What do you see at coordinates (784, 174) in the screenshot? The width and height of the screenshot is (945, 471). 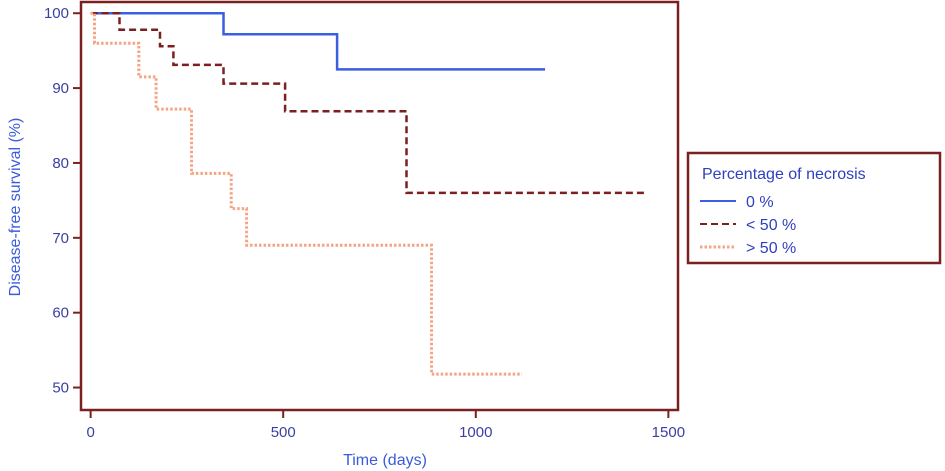 I see `legend-title: Percentage of necrosis` at bounding box center [784, 174].